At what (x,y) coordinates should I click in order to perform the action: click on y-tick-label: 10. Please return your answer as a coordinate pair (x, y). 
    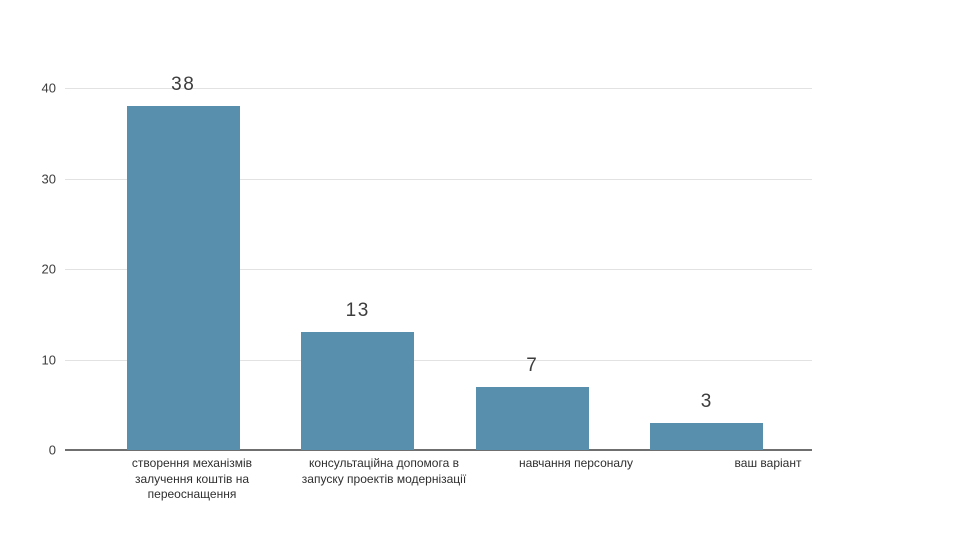
    Looking at the image, I should click on (48, 359).